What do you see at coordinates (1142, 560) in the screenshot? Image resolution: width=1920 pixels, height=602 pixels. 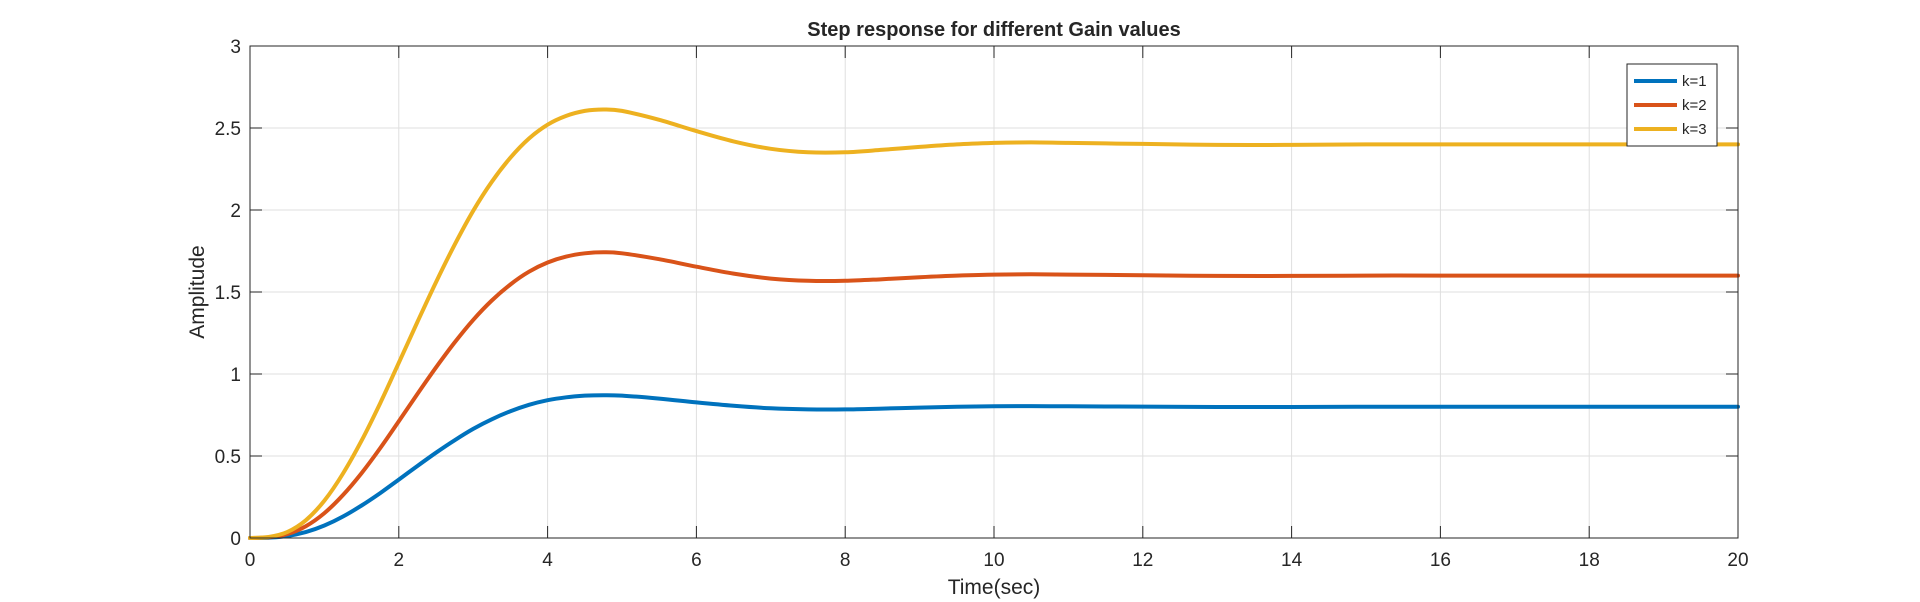 I see `x-tick-label: 12` at bounding box center [1142, 560].